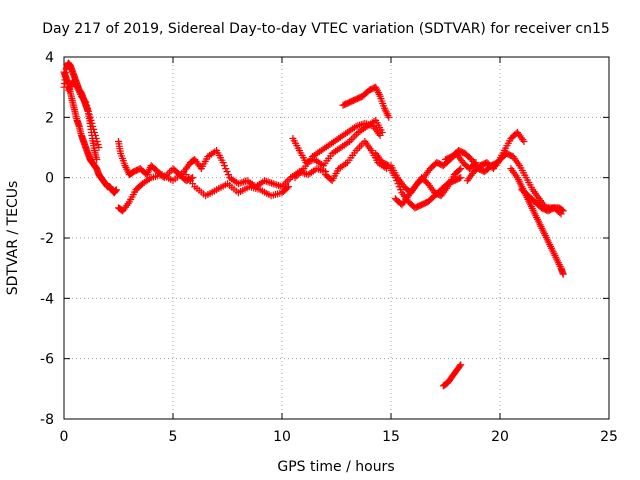  Describe the element at coordinates (49, 58) in the screenshot. I see `y-tick-label: 4` at that location.